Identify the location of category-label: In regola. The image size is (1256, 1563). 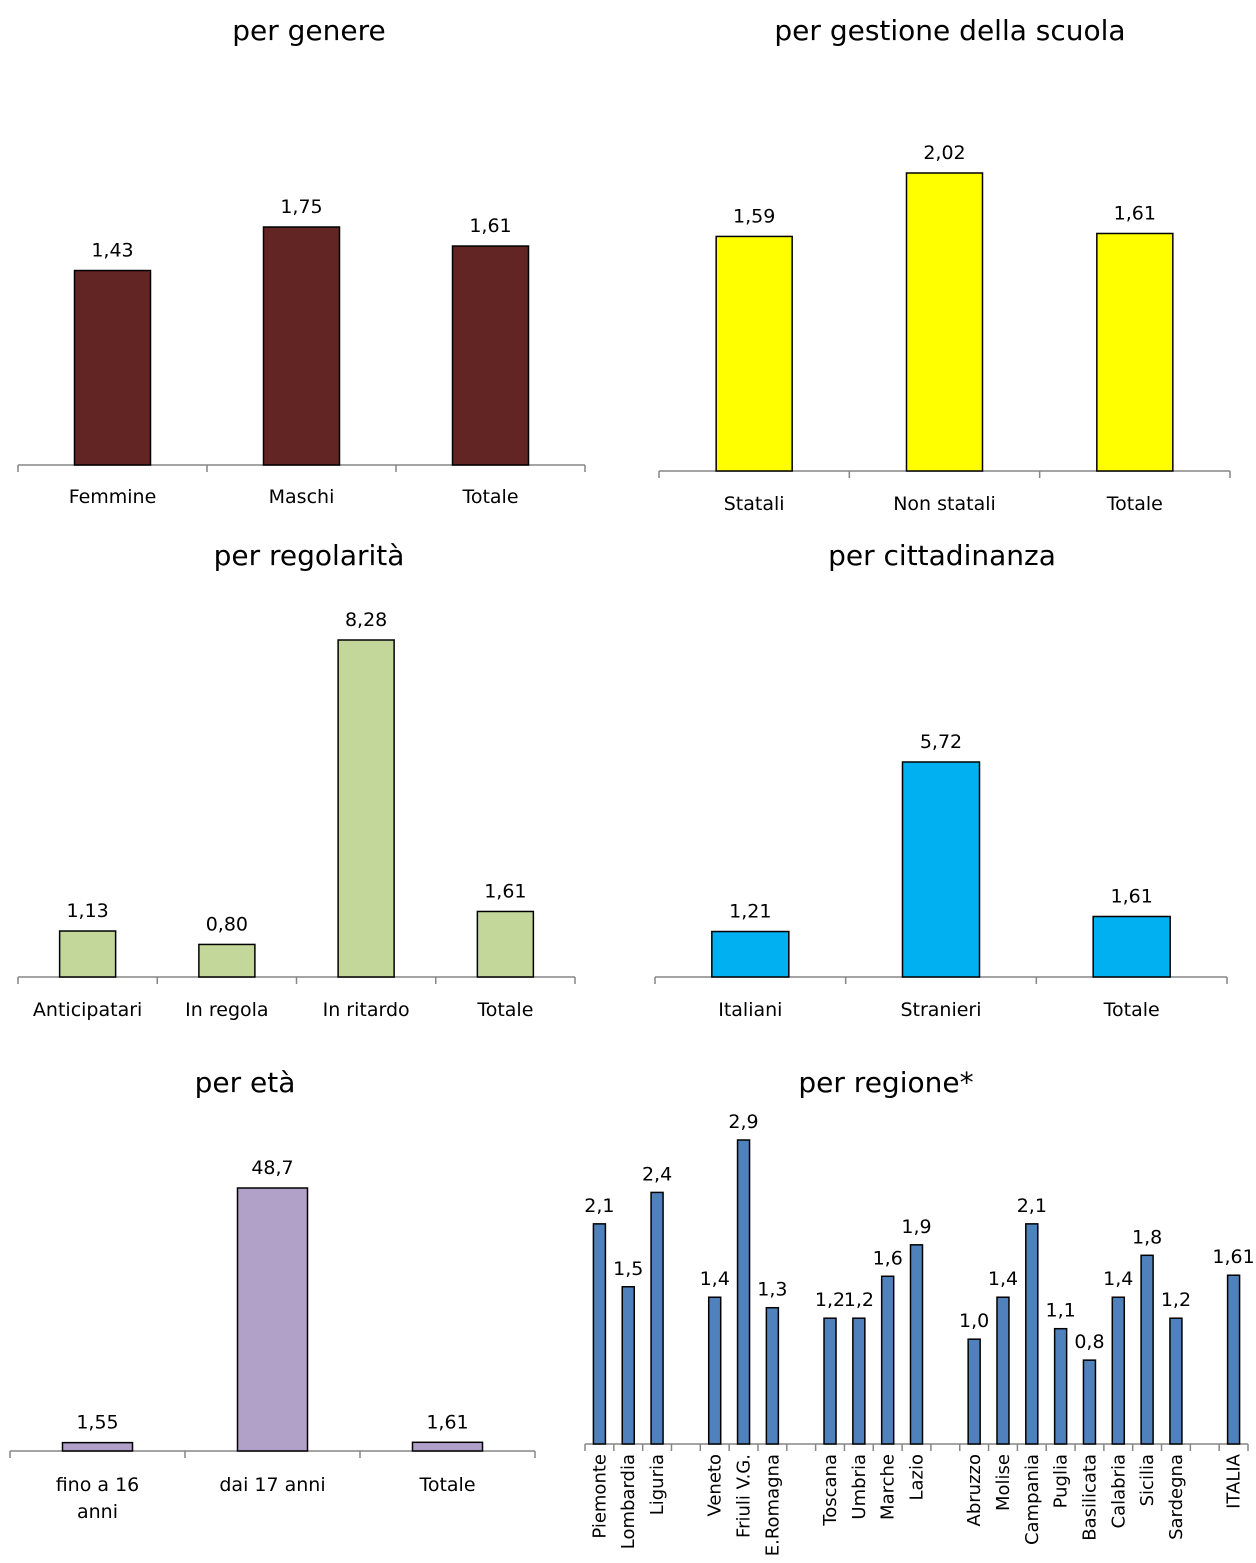
(226, 1010).